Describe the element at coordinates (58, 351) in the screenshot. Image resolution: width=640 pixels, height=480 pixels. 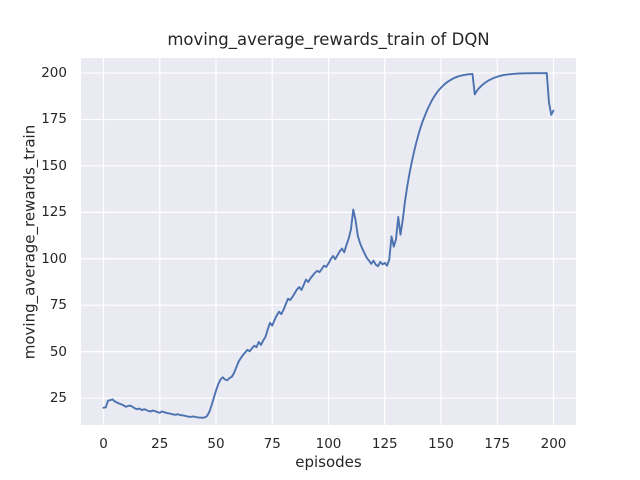
I see `y-tick-label: 50` at that location.